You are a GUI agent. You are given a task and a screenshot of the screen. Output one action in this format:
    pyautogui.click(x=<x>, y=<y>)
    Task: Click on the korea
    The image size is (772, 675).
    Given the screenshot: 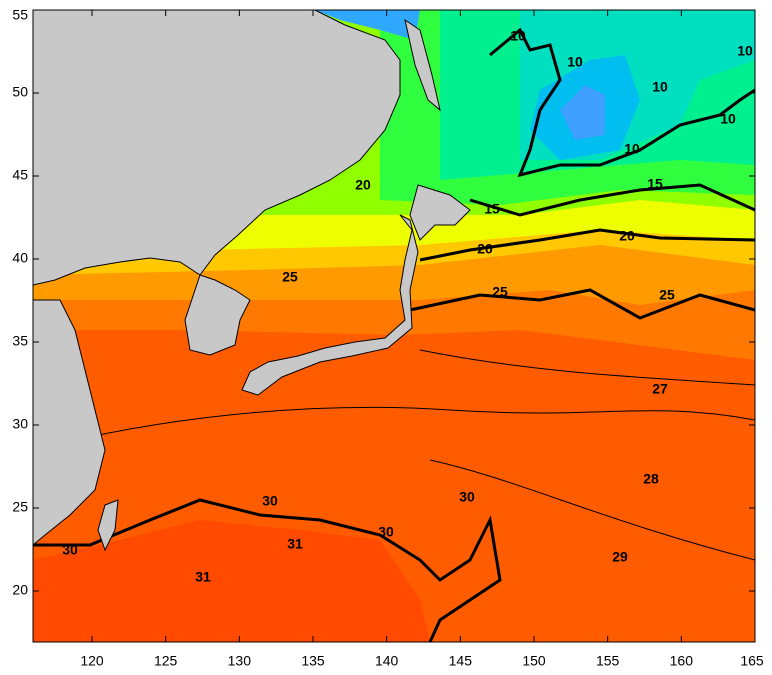 What is the action you would take?
    pyautogui.click(x=217, y=315)
    